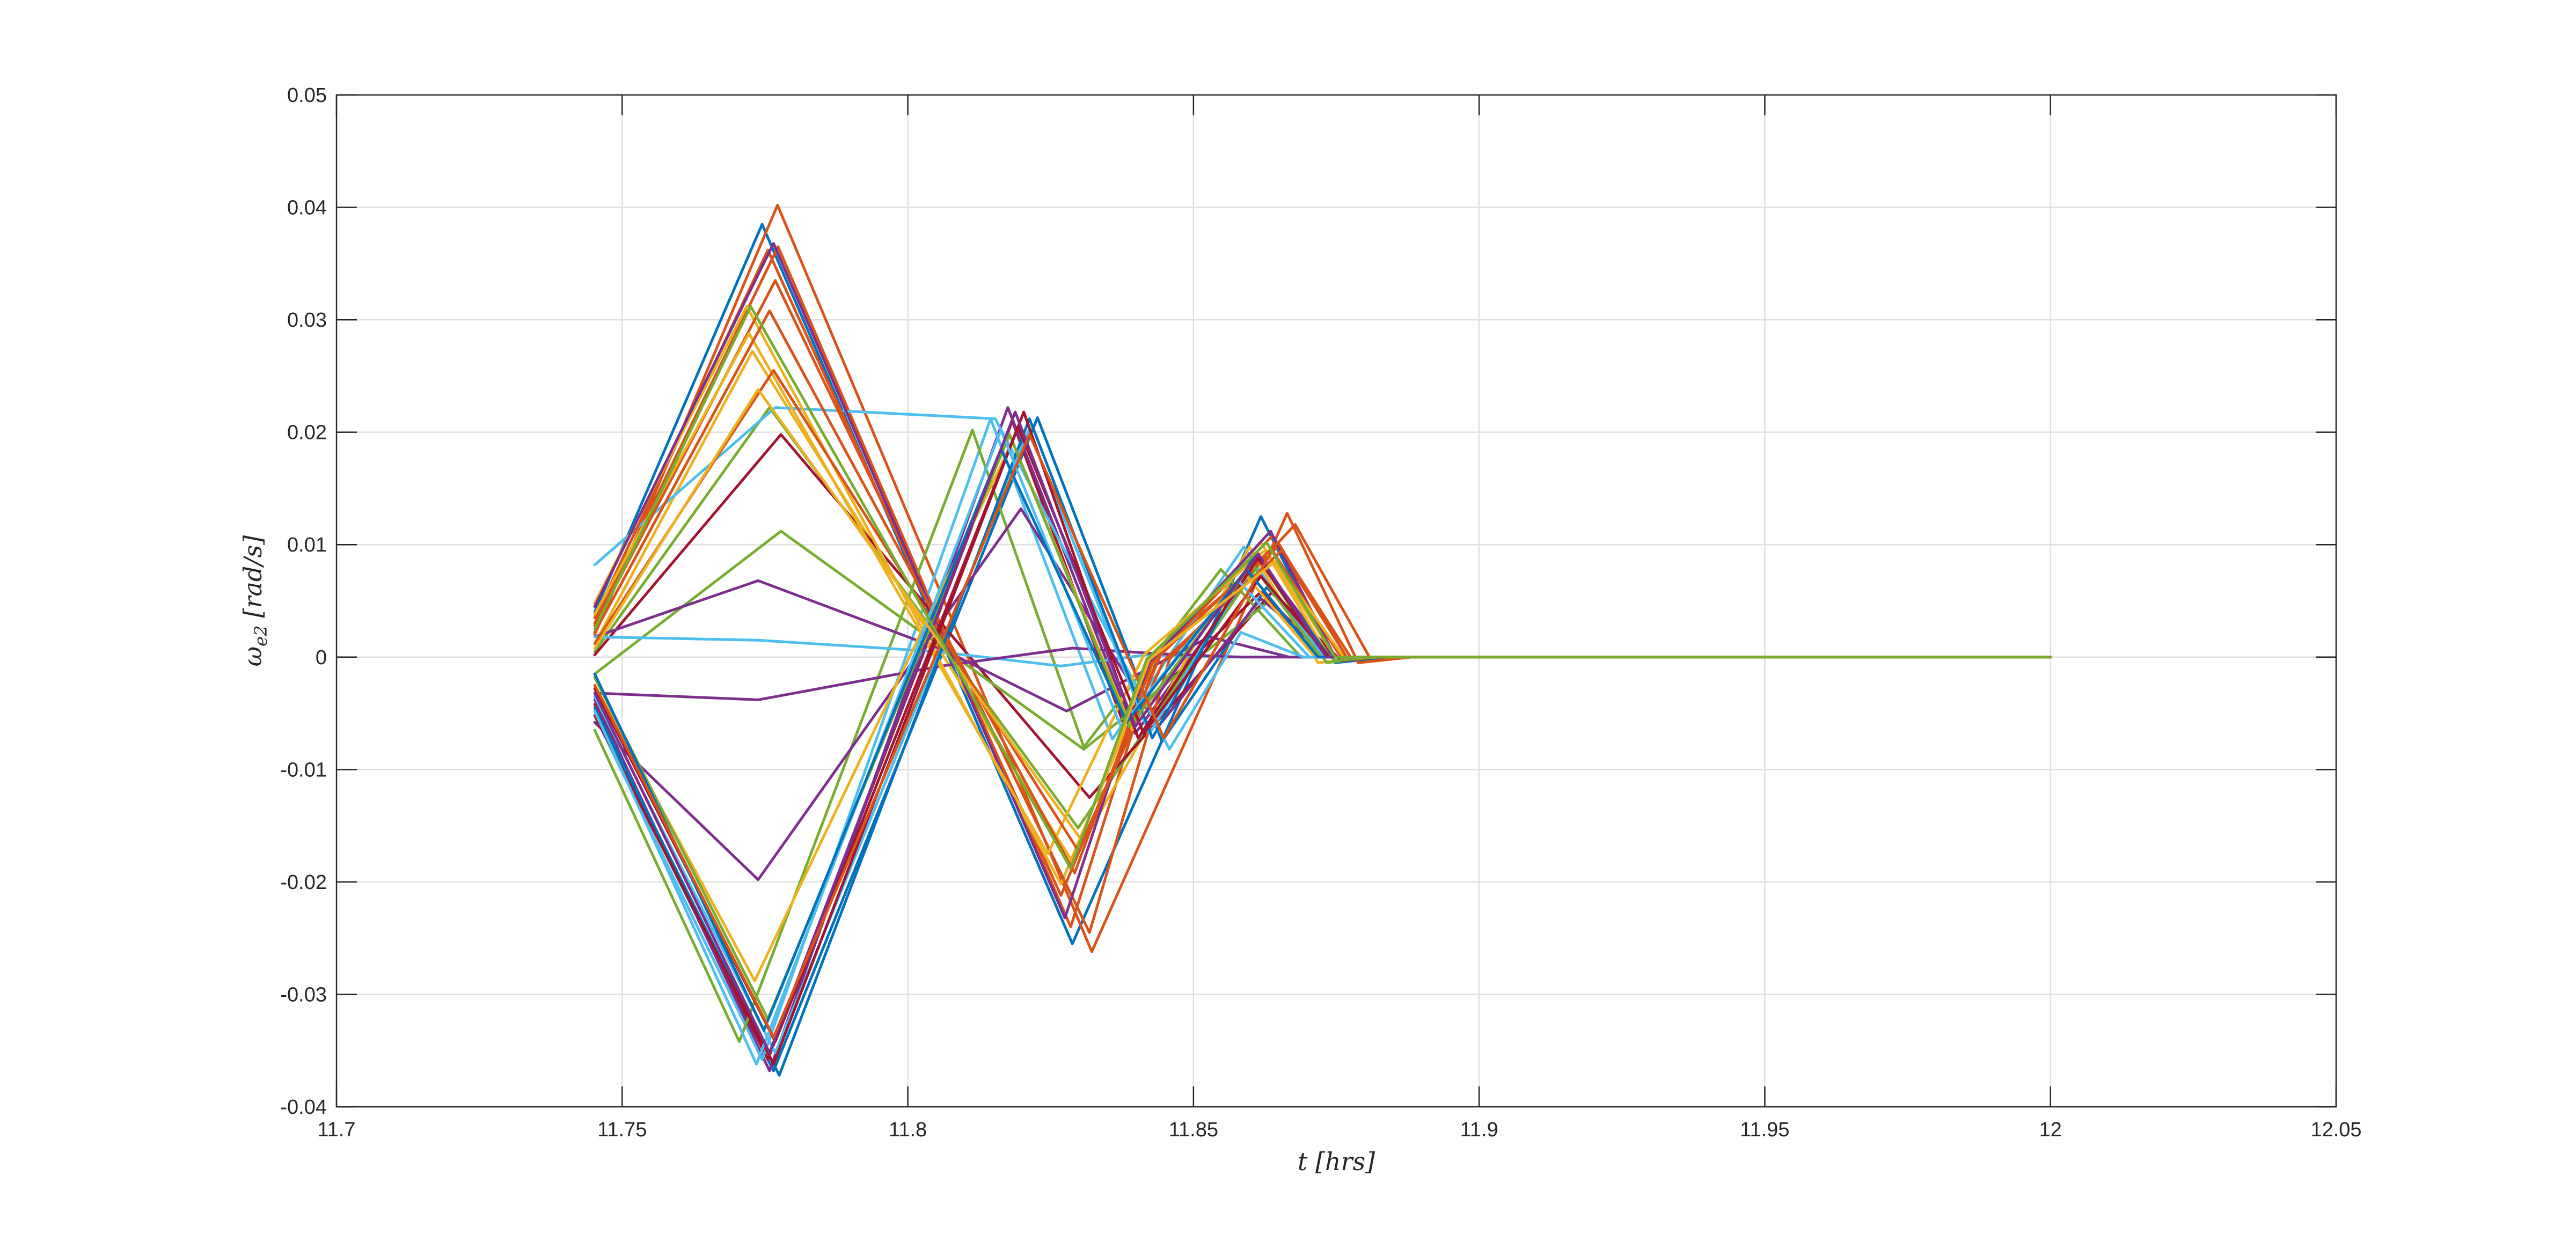 The image size is (2576, 1242). What do you see at coordinates (307, 95) in the screenshot?
I see `y-tick-label: 0.05` at bounding box center [307, 95].